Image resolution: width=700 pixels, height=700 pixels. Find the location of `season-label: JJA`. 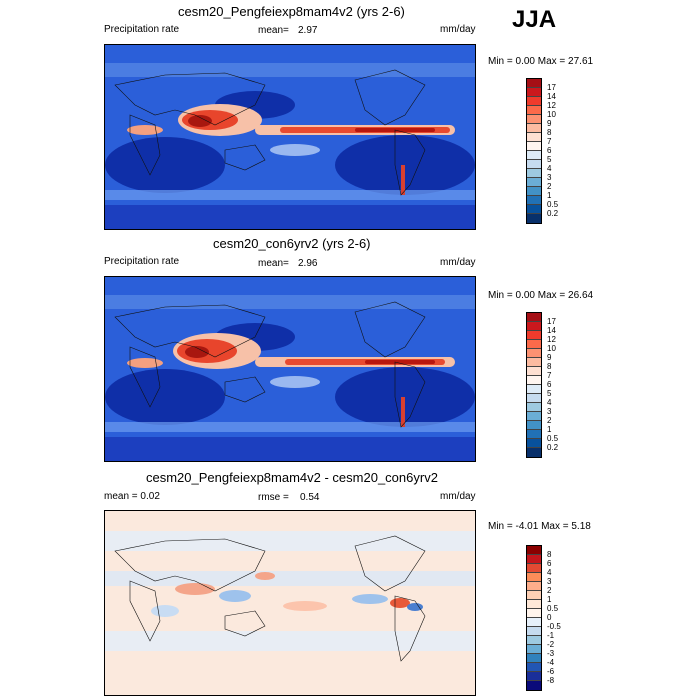

season-label: JJA is located at coordinates (534, 19).